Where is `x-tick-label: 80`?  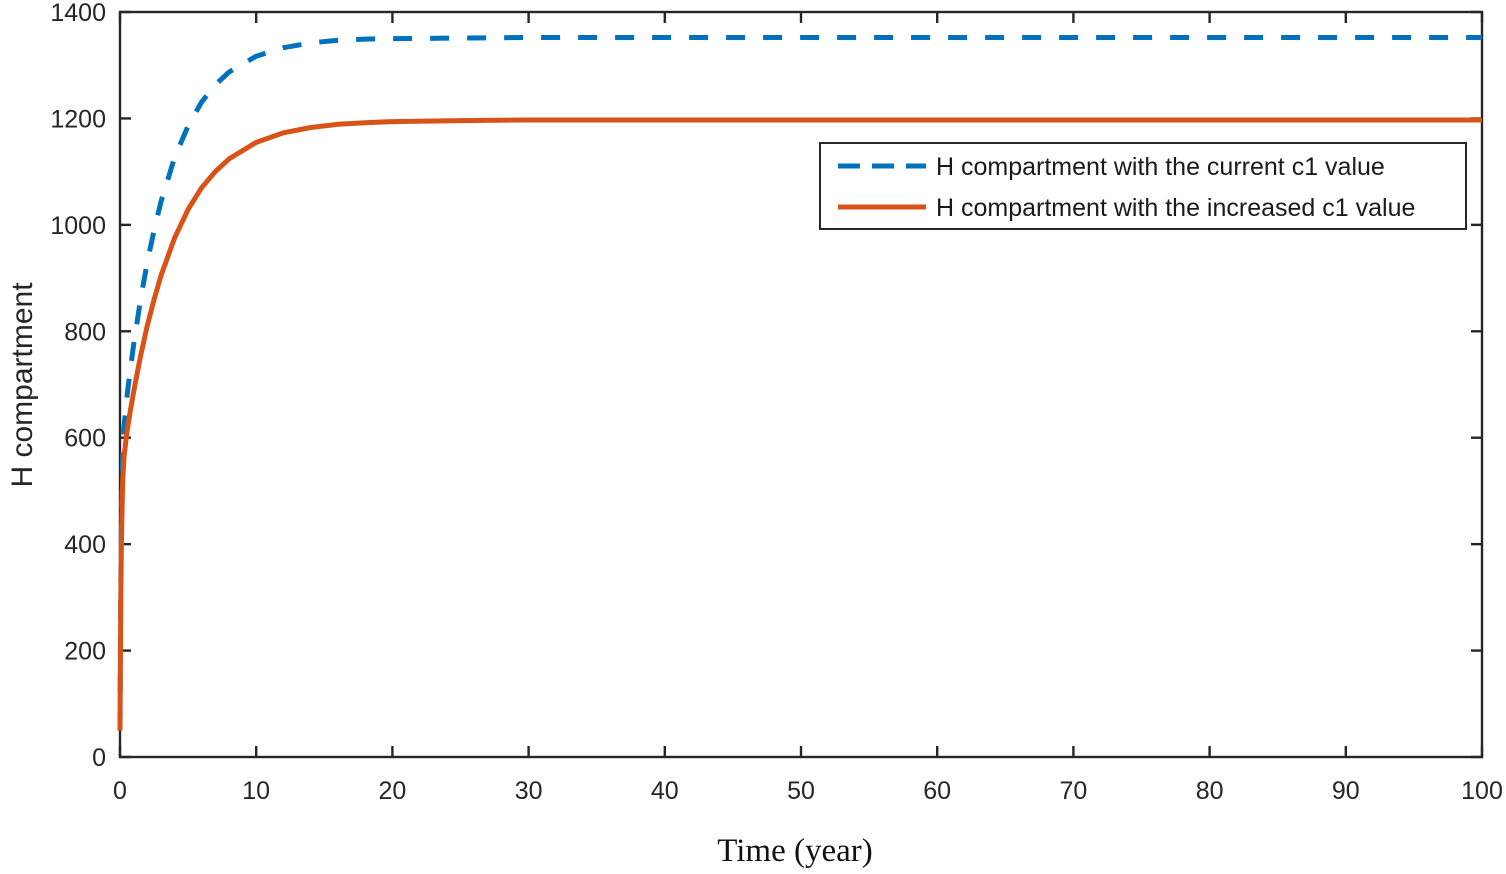
x-tick-label: 80 is located at coordinates (1210, 791).